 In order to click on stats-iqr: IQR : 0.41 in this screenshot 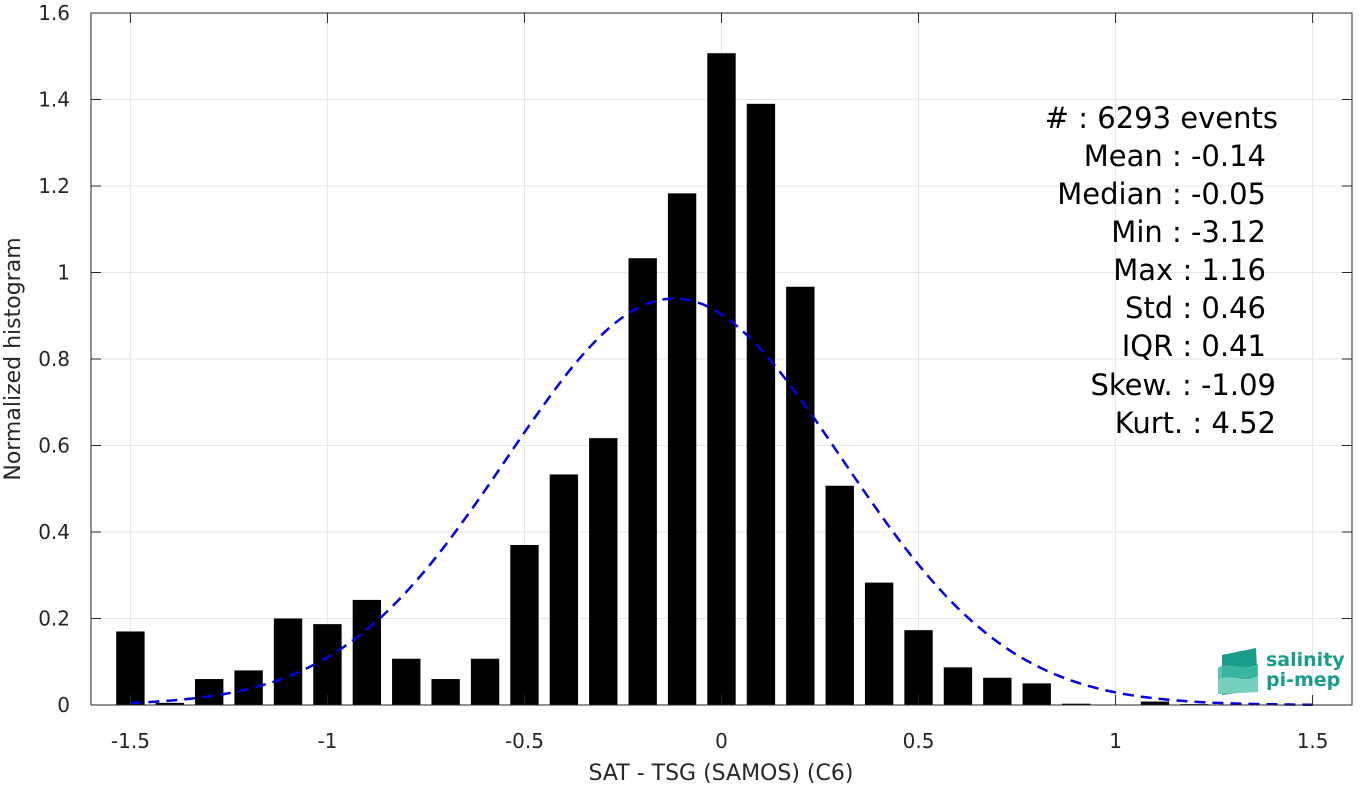, I will do `click(1194, 346)`.